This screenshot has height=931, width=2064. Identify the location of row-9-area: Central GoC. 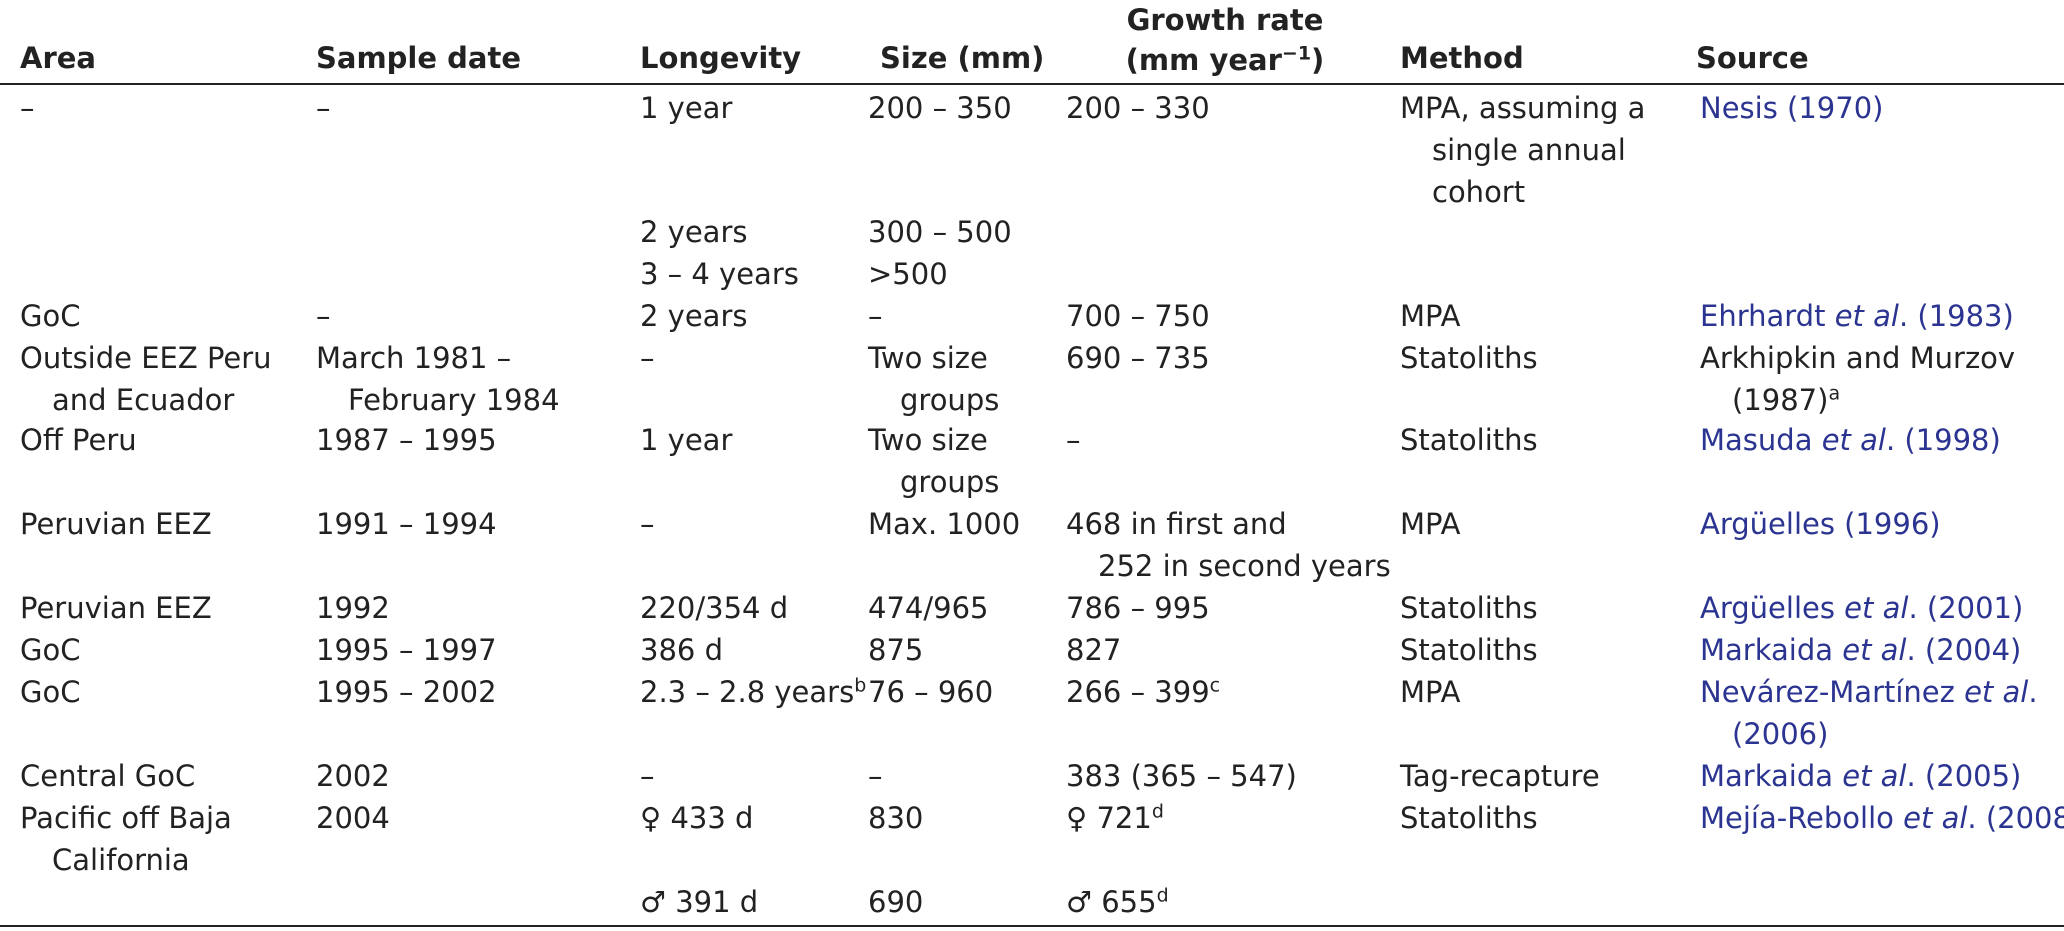
(108, 776).